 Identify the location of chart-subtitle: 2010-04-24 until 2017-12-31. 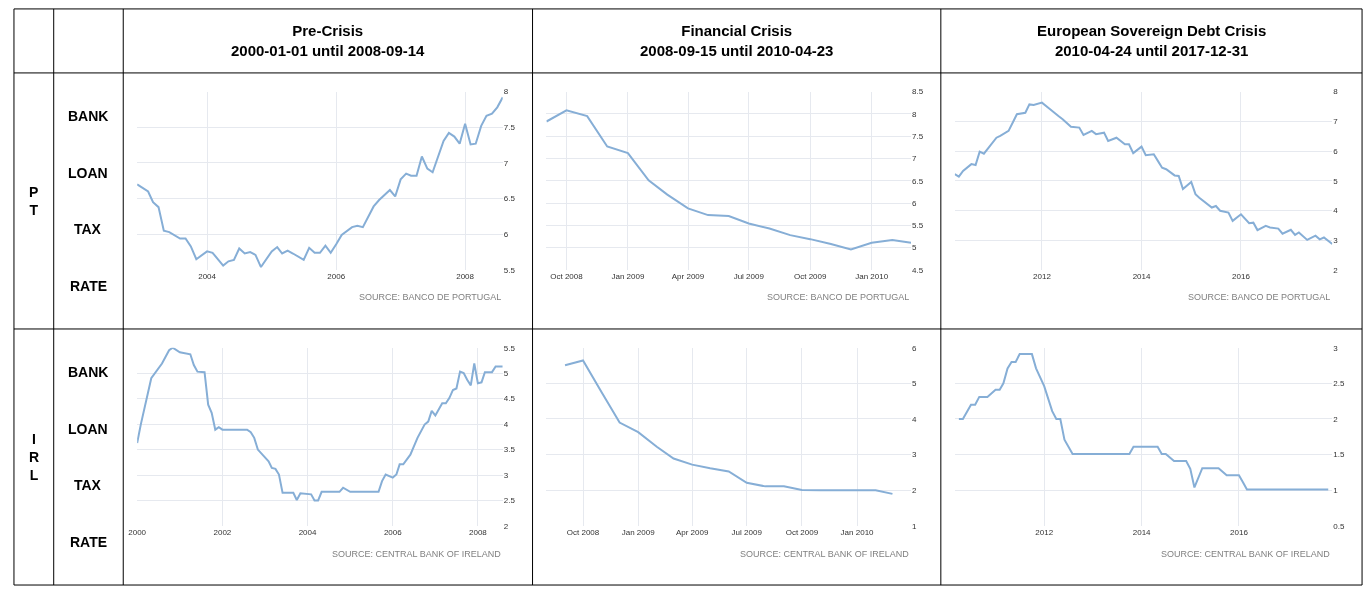
(1151, 50).